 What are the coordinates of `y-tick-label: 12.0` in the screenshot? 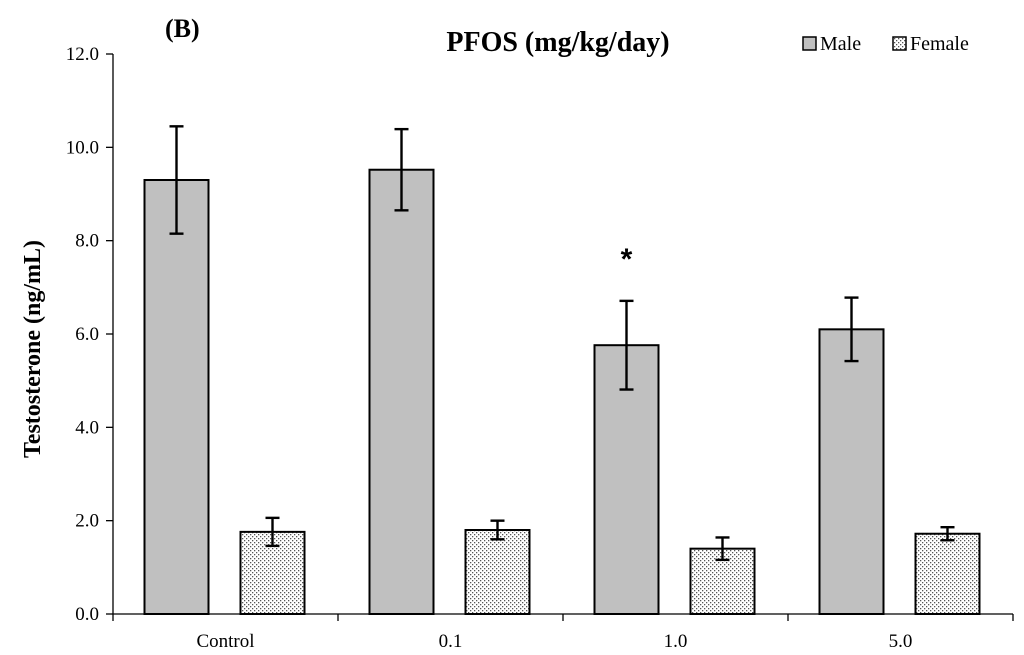 It's located at (82, 54).